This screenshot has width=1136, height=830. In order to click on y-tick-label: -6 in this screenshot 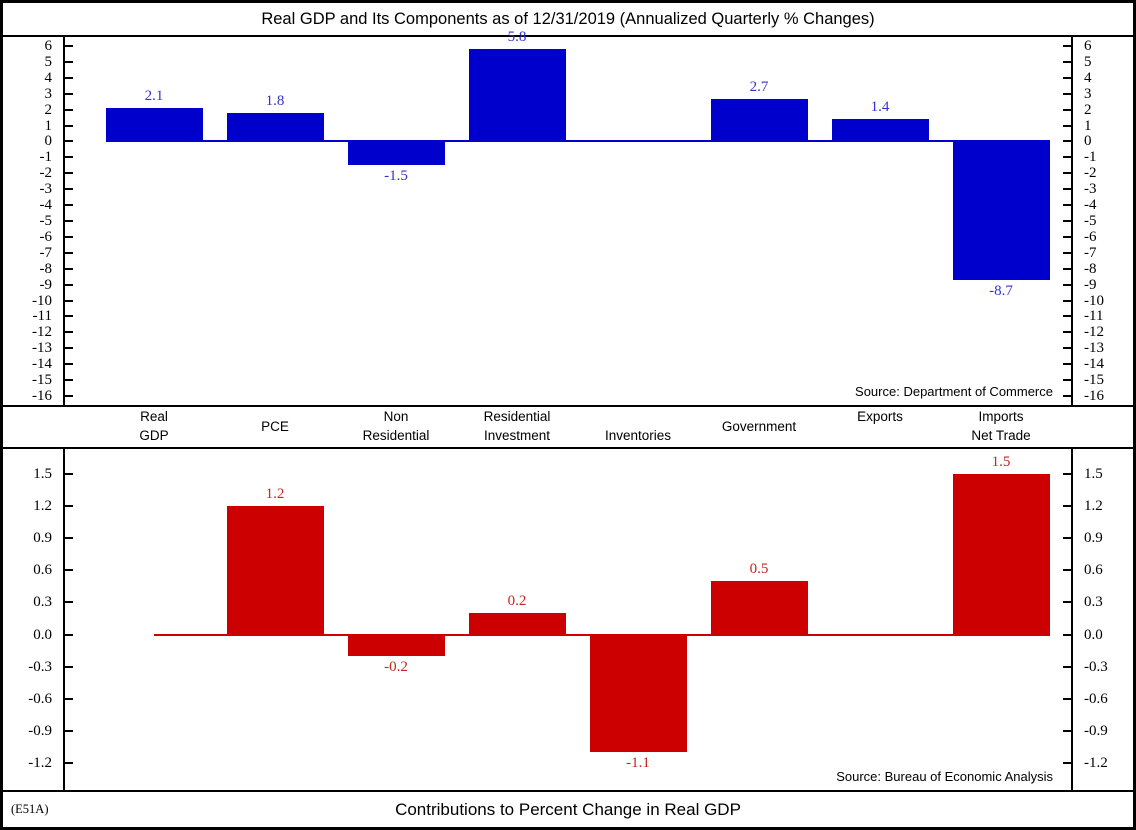, I will do `click(1090, 236)`.